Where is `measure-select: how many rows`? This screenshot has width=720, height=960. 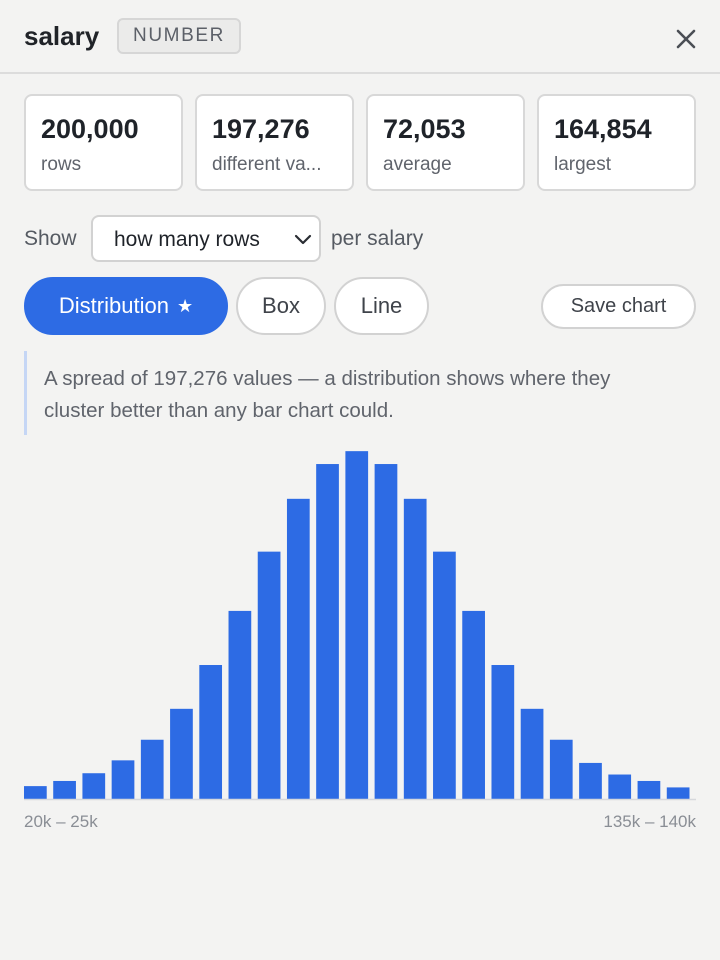
measure-select: how many rows is located at coordinates (206, 238).